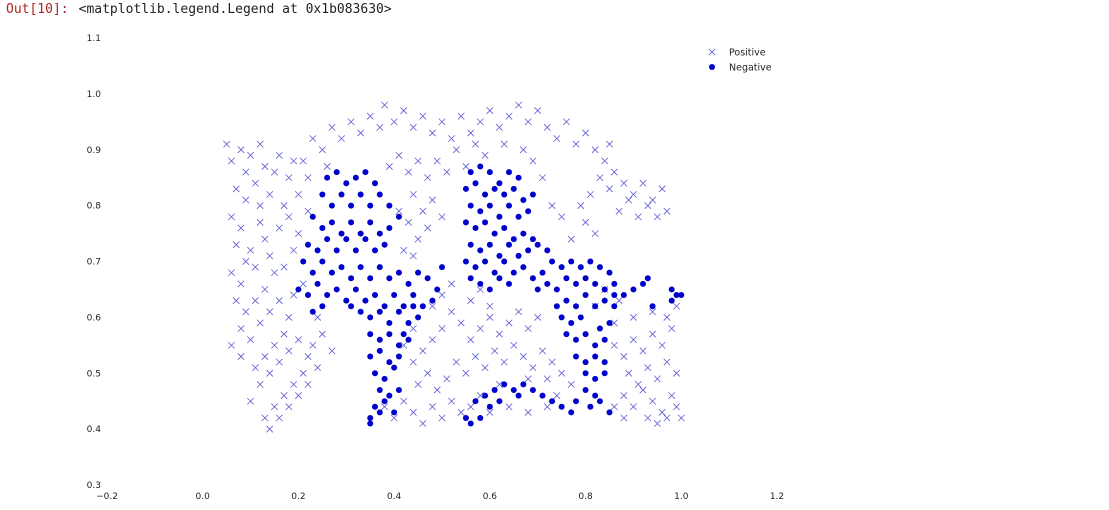  I want to click on x-tick-label: 0.4, so click(394, 497).